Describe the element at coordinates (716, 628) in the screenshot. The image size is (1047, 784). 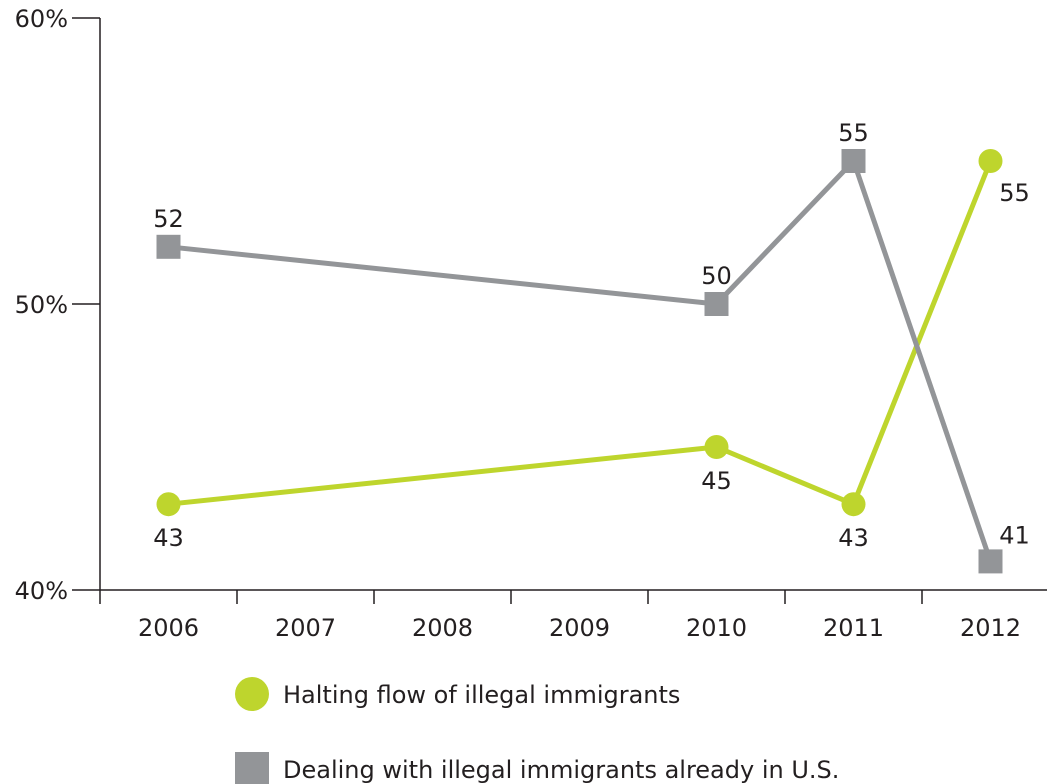
I see `x-tick-label: 2010` at that location.